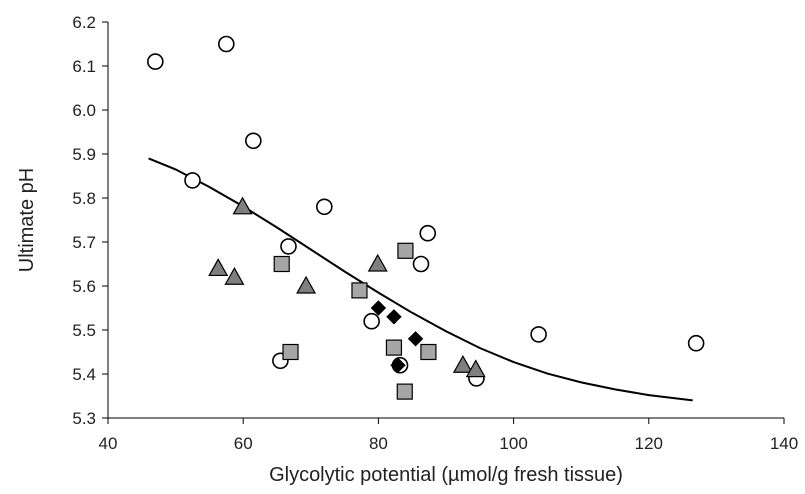 Image resolution: width=805 pixels, height=494 pixels. Describe the element at coordinates (84, 22) in the screenshot. I see `y-tick-label: 6.2` at that location.